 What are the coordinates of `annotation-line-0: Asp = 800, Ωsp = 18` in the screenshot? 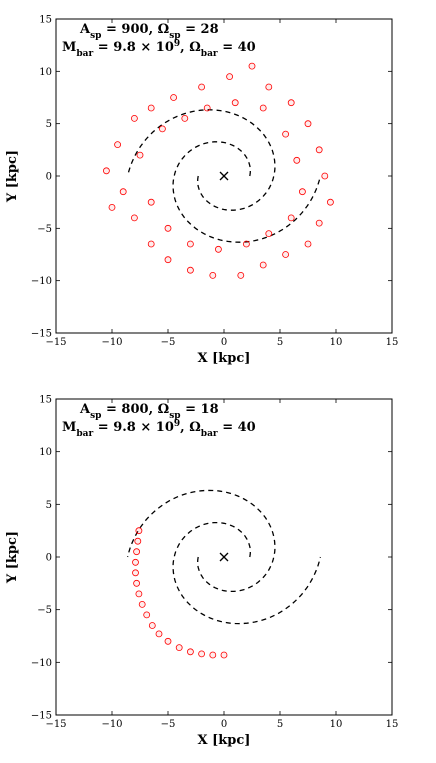 It's located at (149, 411).